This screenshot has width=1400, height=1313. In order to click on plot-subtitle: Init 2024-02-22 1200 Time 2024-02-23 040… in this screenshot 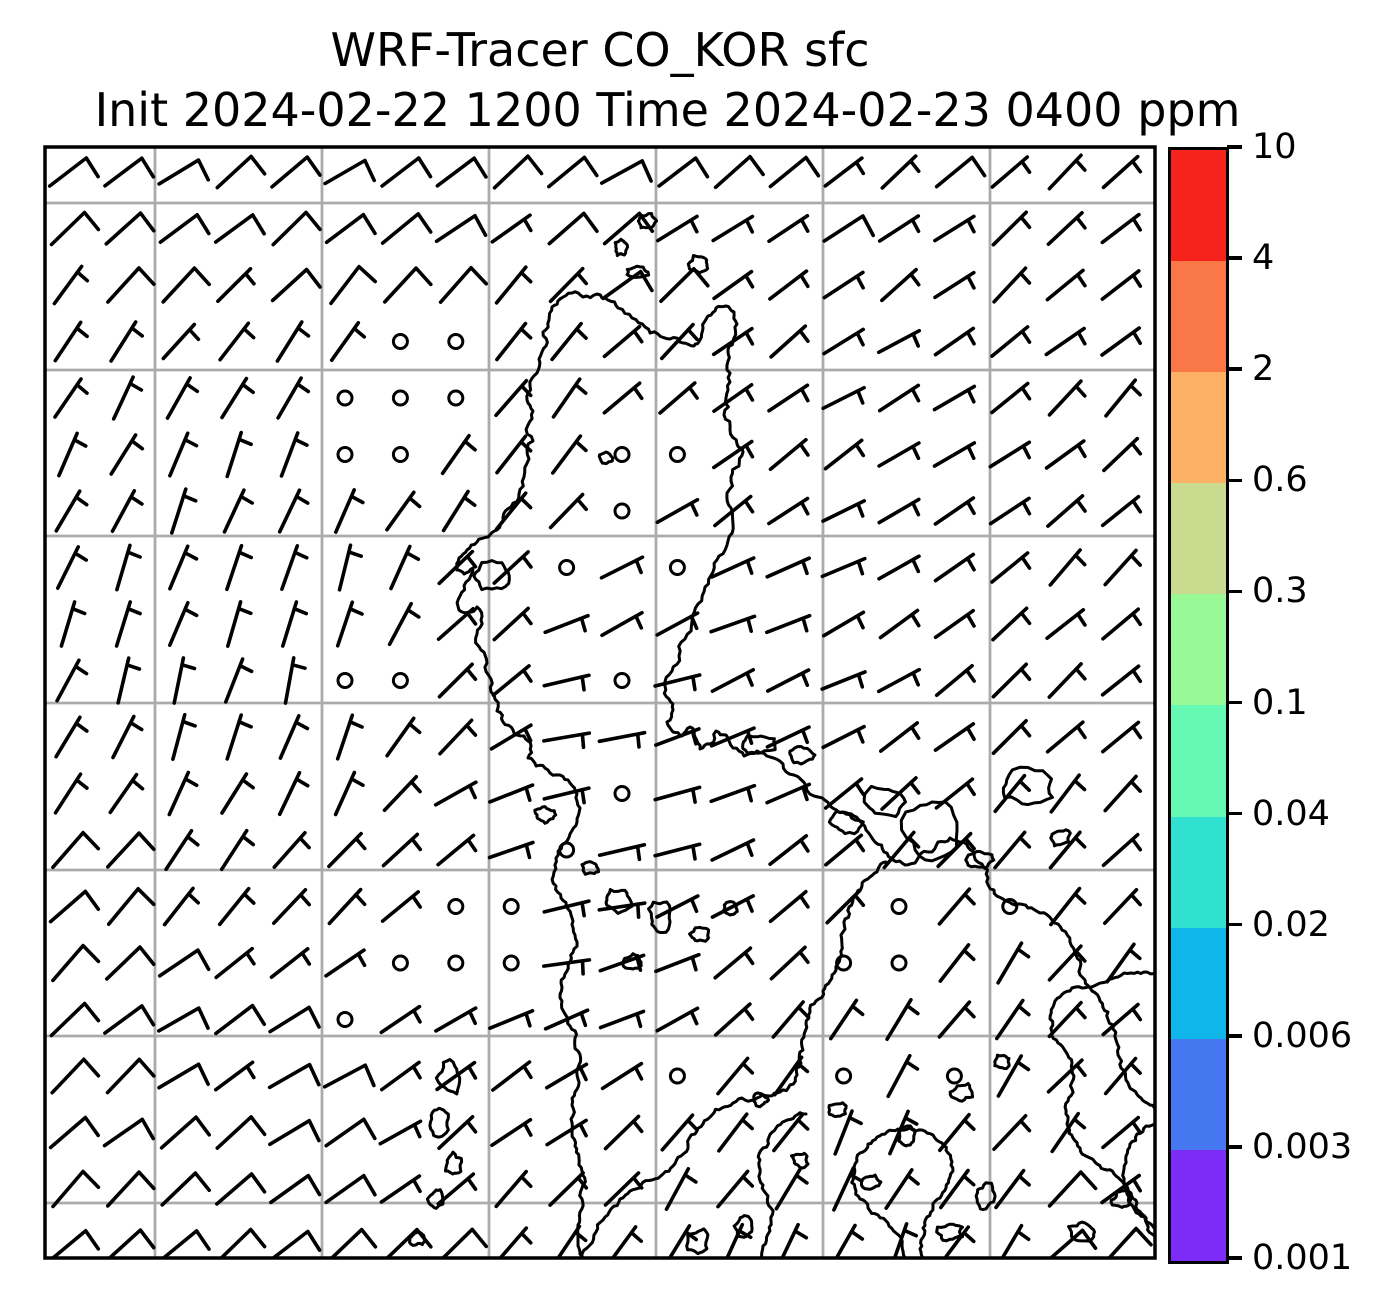, I will do `click(667, 110)`.